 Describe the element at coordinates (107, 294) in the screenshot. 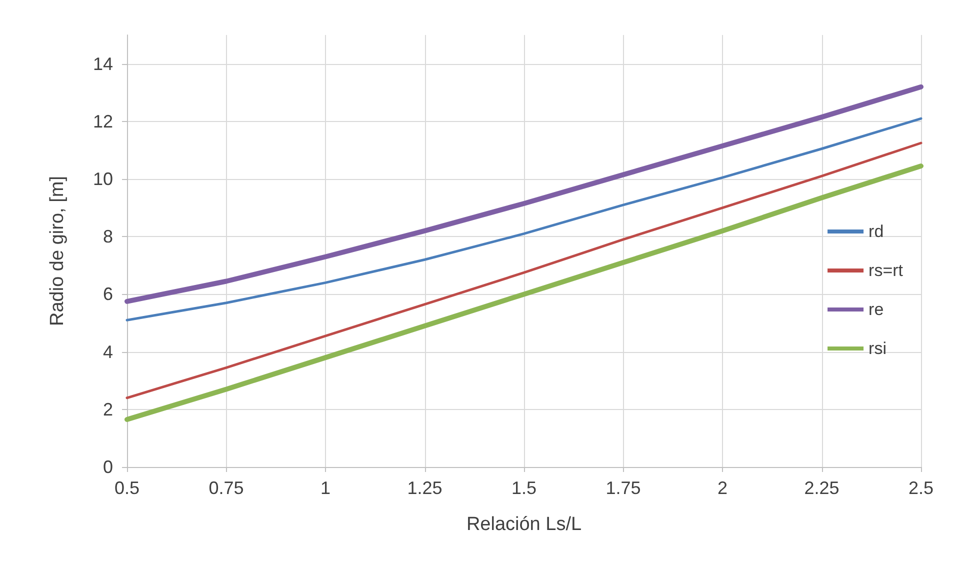

I see `y-tick-label: 6` at that location.